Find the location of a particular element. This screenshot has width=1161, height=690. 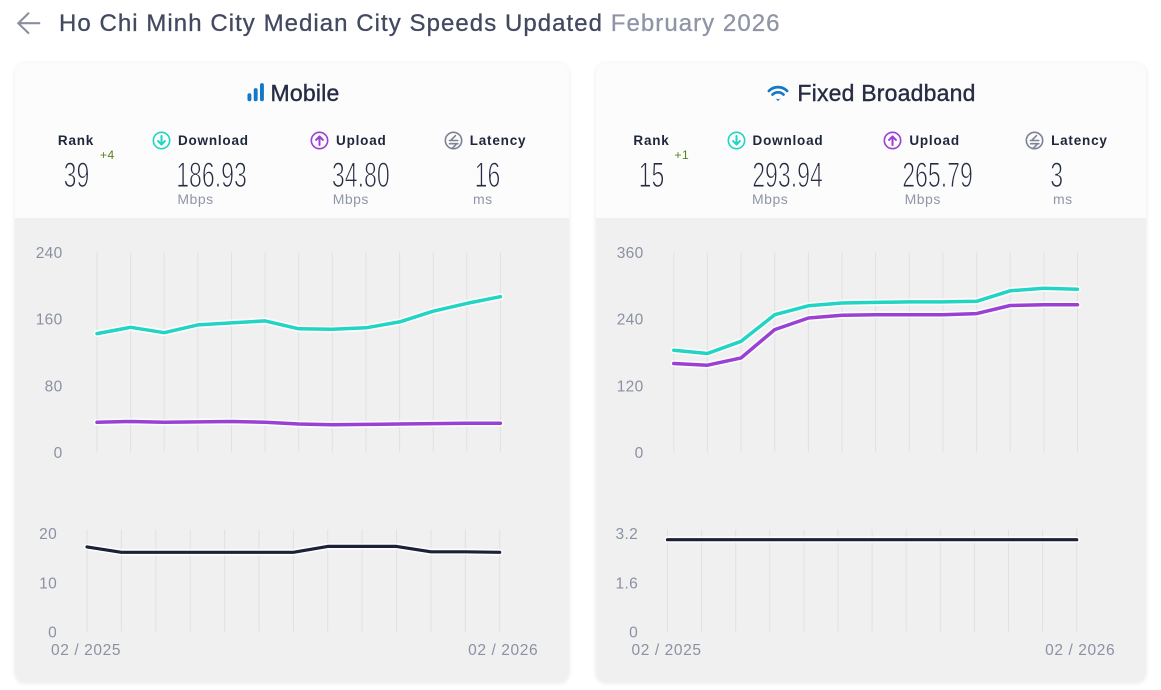

svg-text: 10 is located at coordinates (48, 583).